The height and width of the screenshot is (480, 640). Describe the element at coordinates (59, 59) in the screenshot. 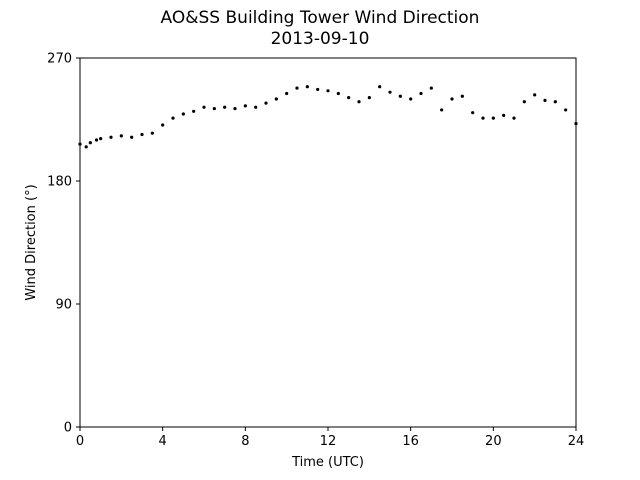

I see `y-tick-label: 270` at that location.